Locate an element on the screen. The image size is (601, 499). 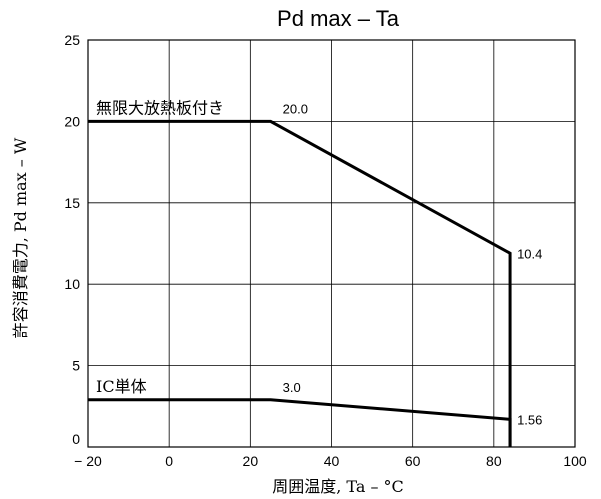
y-axis-ticks: 0 5 10 15 20 25 is located at coordinates (72, 239).